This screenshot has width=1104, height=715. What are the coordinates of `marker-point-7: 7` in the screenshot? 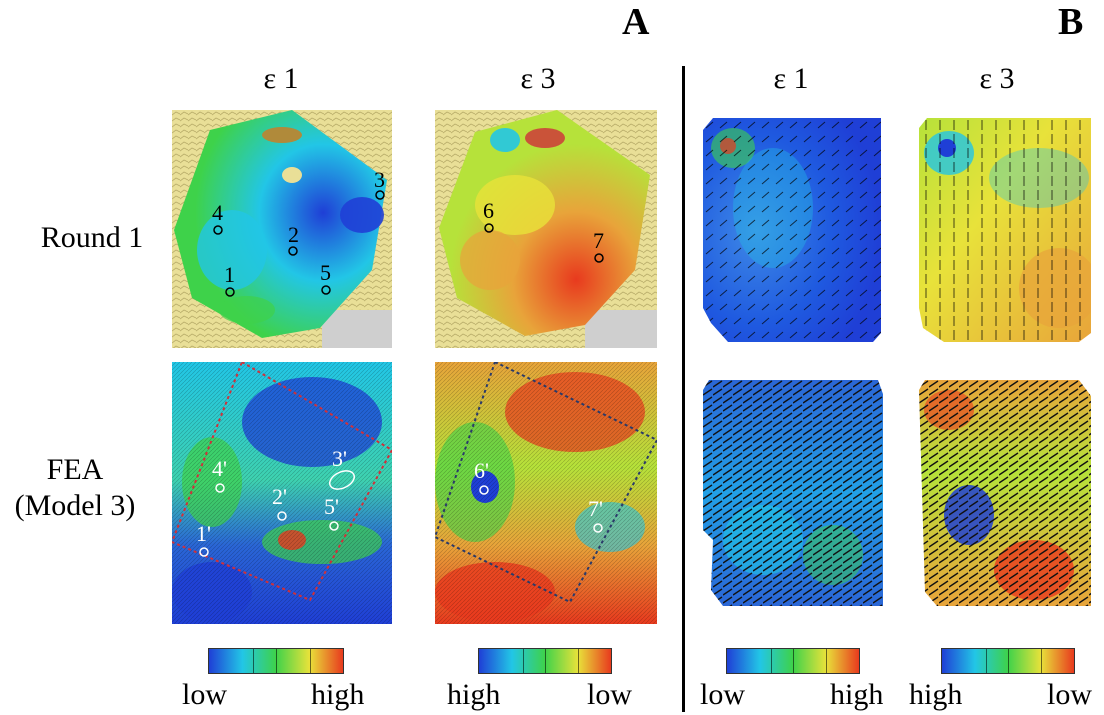 It's located at (598, 245).